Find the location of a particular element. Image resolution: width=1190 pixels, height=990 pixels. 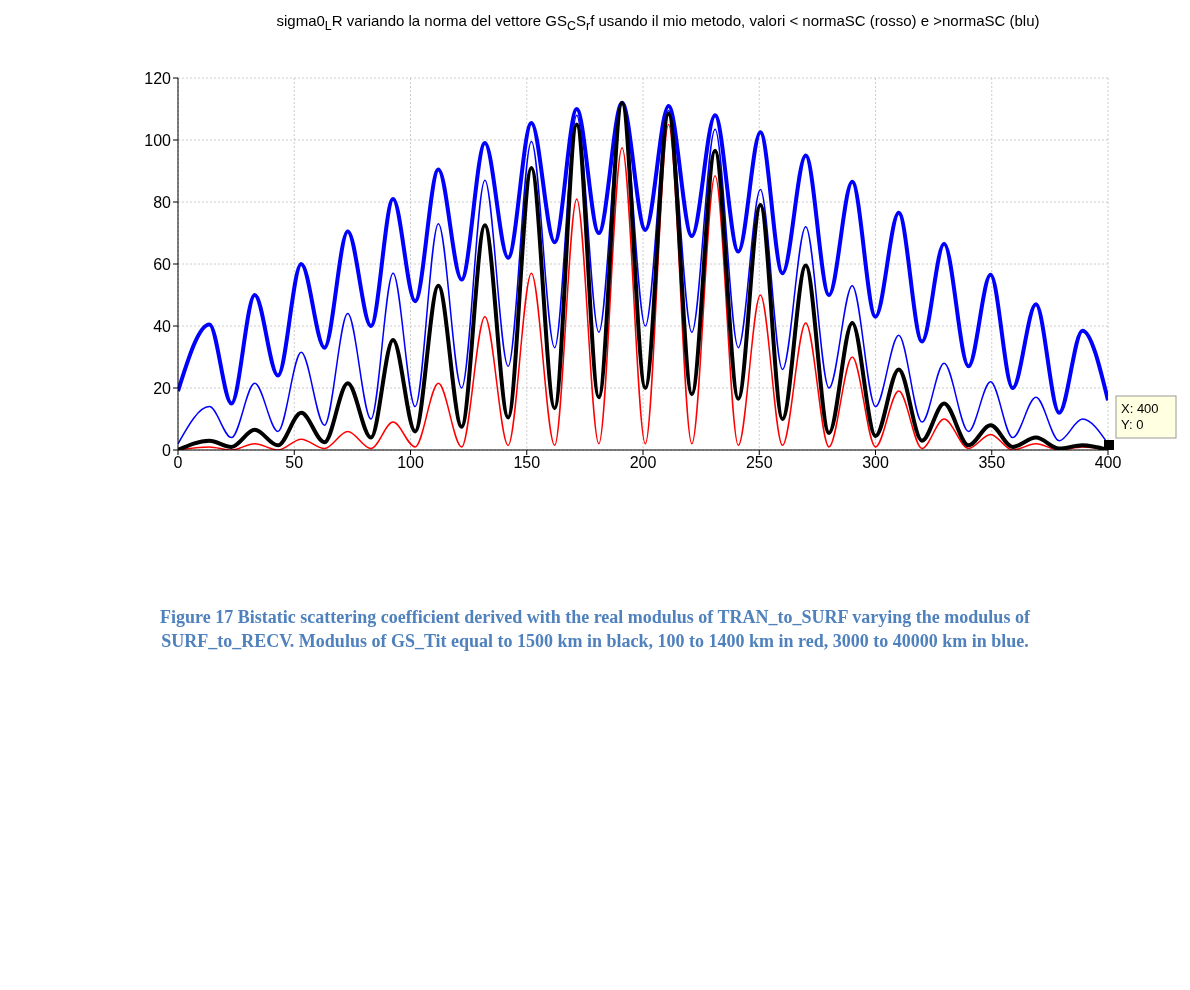

chart-title: sigma0$_{L}$R variando la norma del vettore GS$_{C}$S$_{r}$f usando il mio metodo, valori < normaSC (rosso) e >normaSC (blu) is located at coordinates (658, 22).